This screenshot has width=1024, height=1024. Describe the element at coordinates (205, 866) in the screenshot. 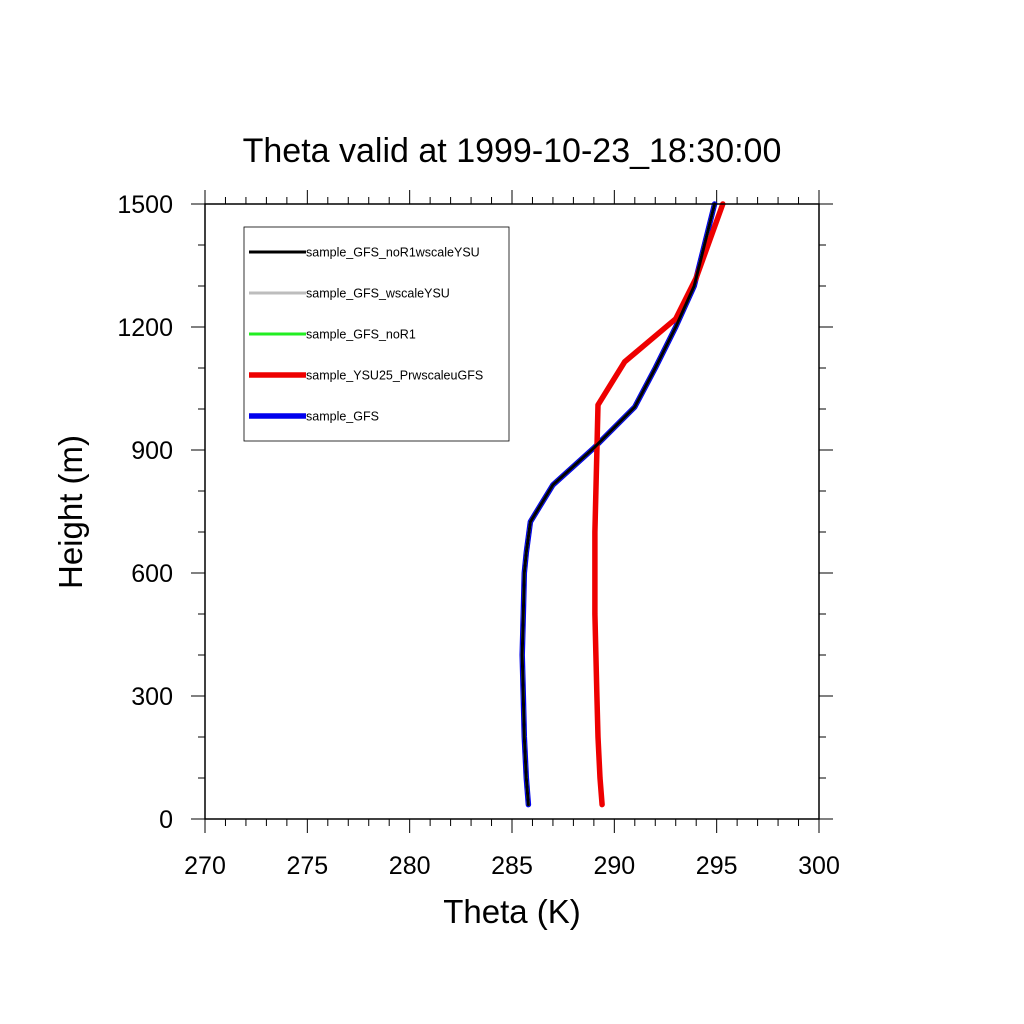

I see `x-tick-label: 270` at that location.